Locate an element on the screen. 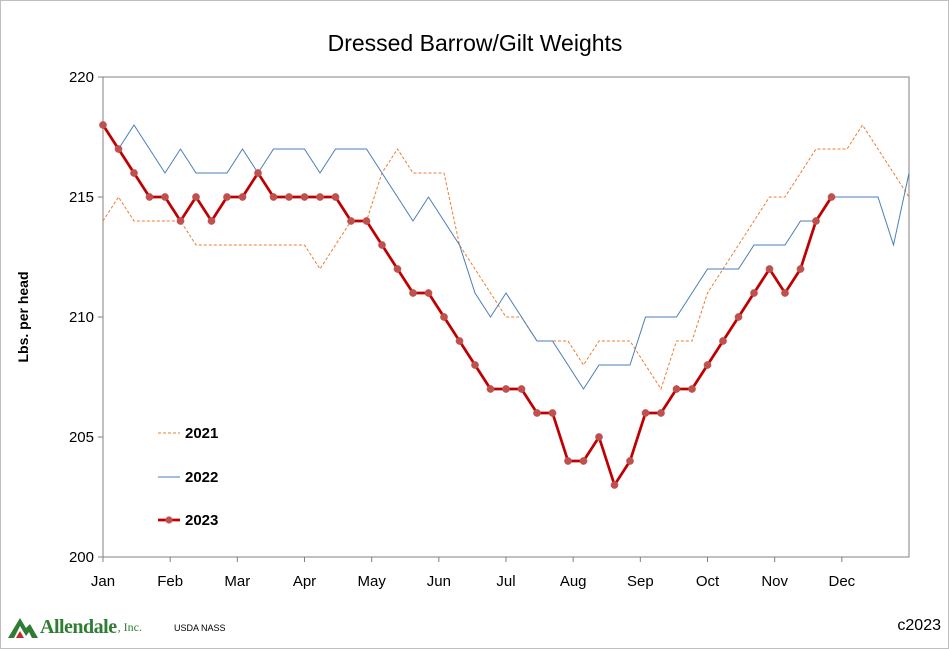 The height and width of the screenshot is (649, 949). x-tick-label: Mar is located at coordinates (237, 581).